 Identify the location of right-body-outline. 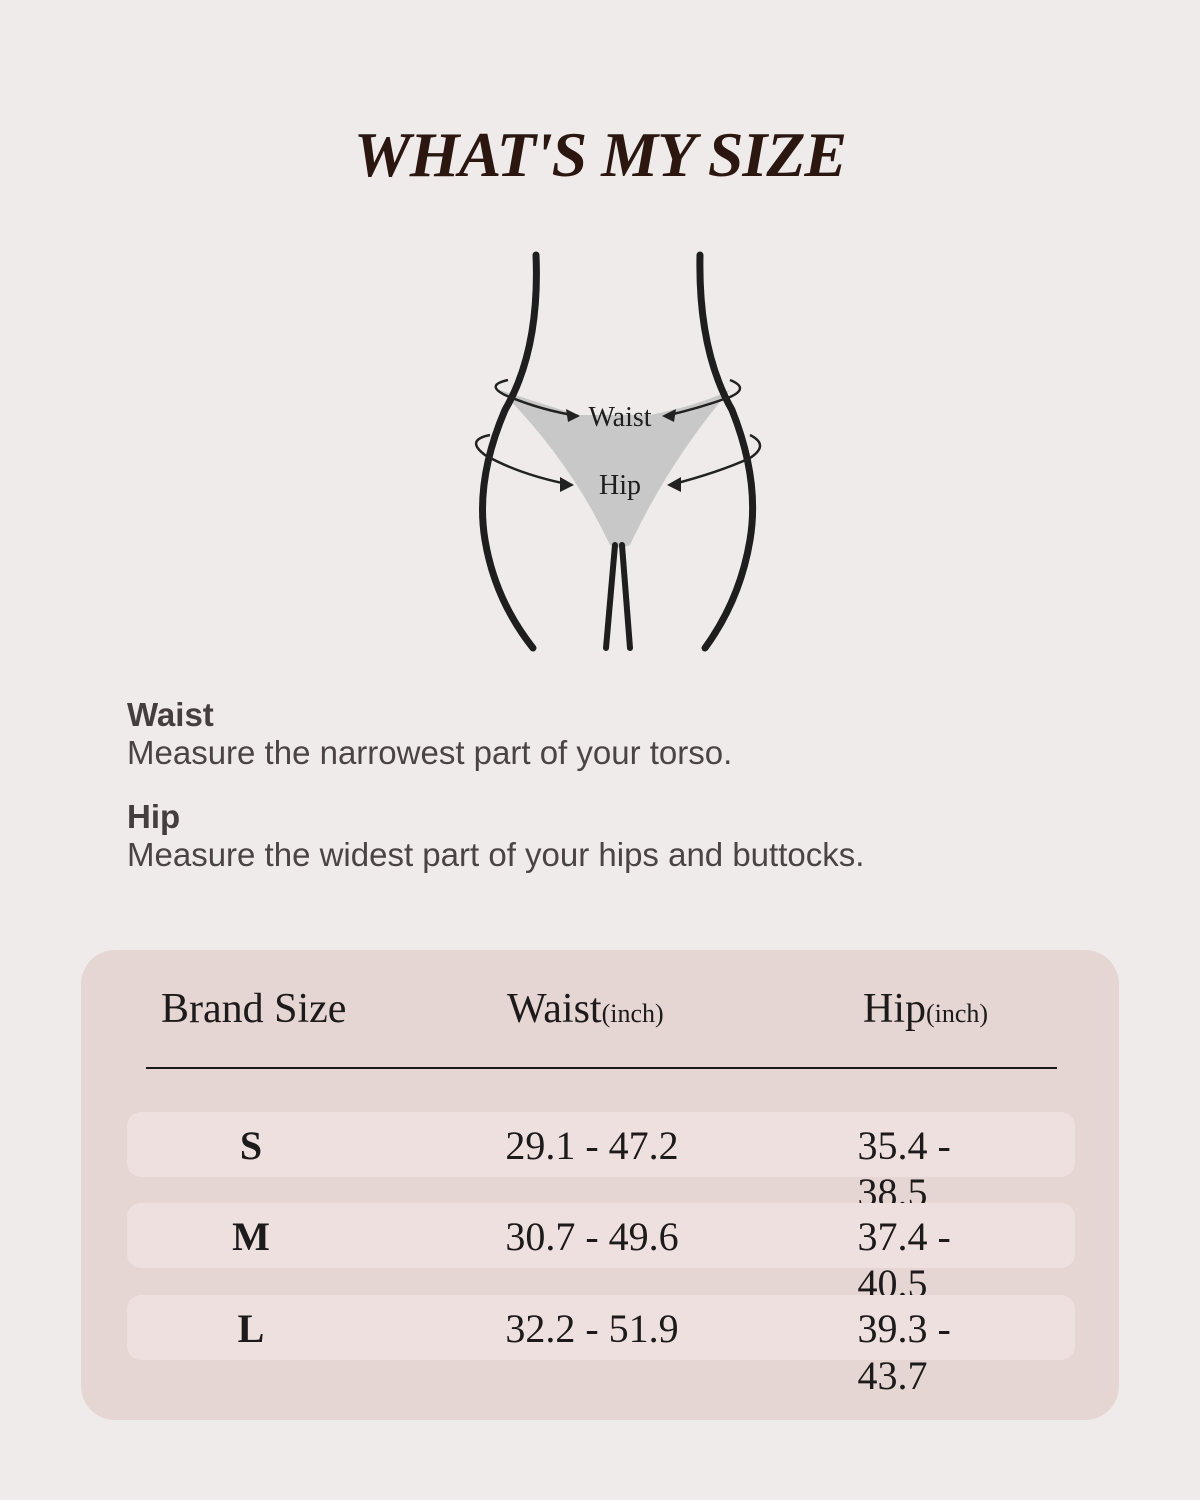
(726, 451).